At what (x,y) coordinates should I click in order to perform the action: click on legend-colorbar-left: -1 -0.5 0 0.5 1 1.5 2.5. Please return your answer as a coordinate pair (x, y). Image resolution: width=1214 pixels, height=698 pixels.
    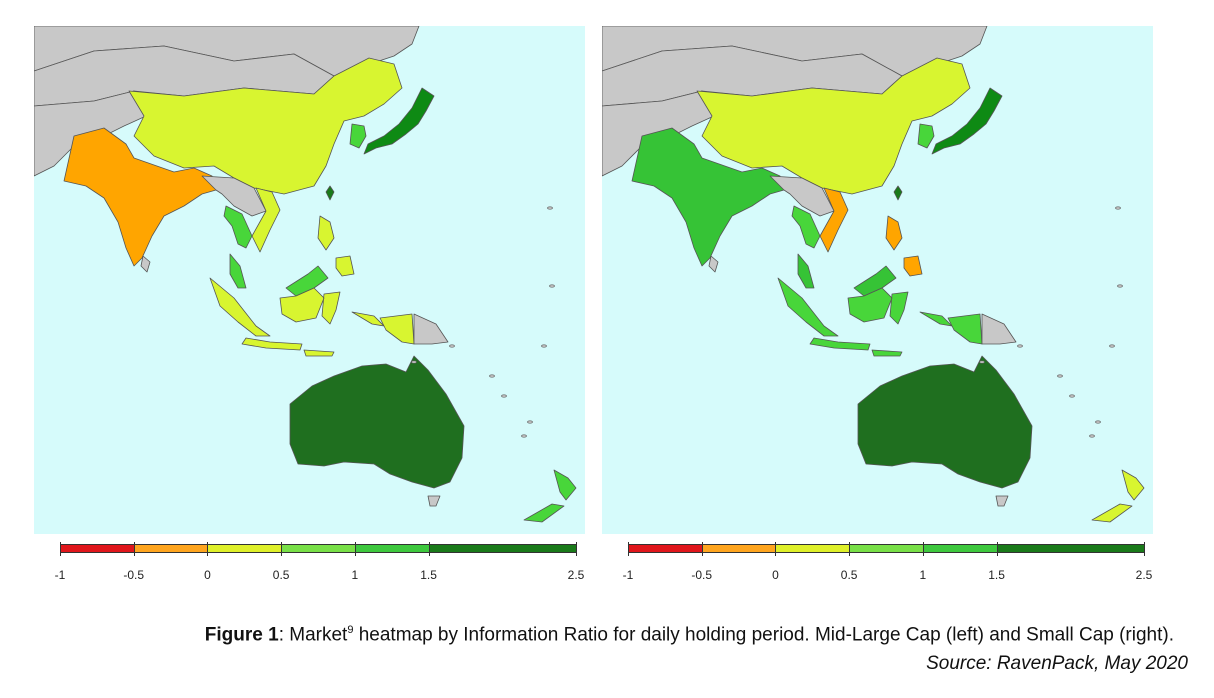
    Looking at the image, I should click on (319, 563).